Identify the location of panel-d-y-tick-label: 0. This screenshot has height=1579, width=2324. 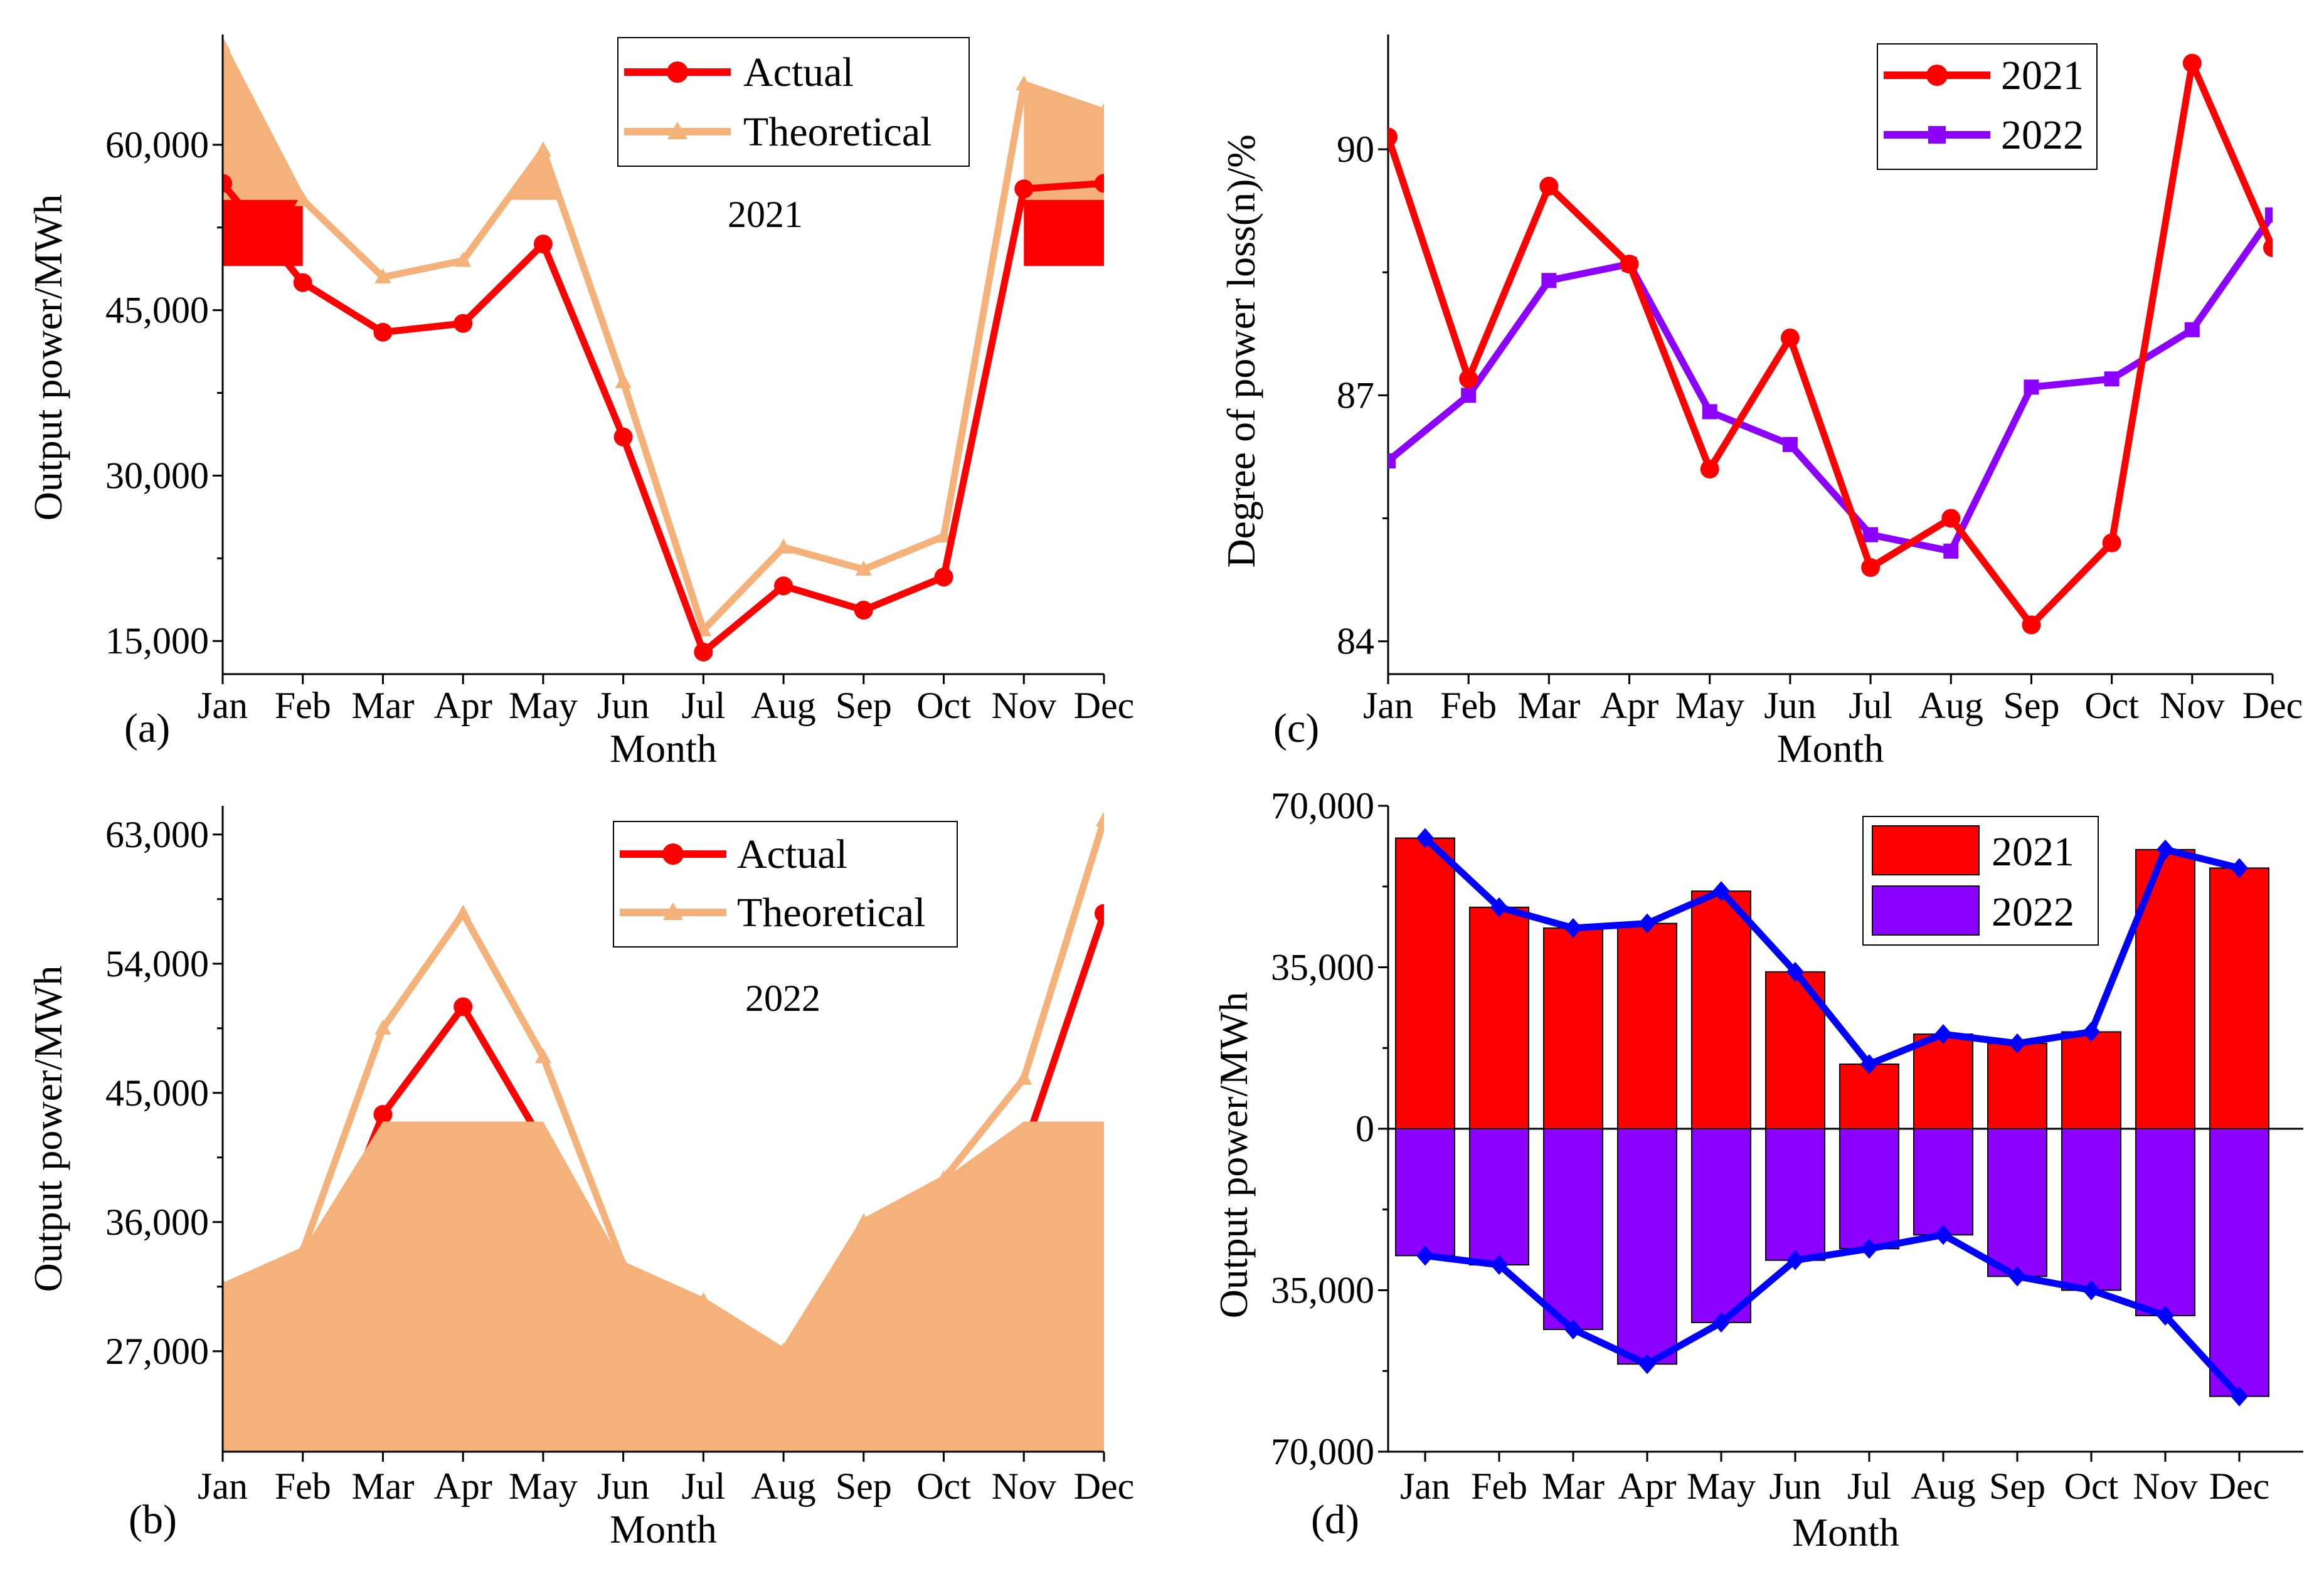
(1365, 1128).